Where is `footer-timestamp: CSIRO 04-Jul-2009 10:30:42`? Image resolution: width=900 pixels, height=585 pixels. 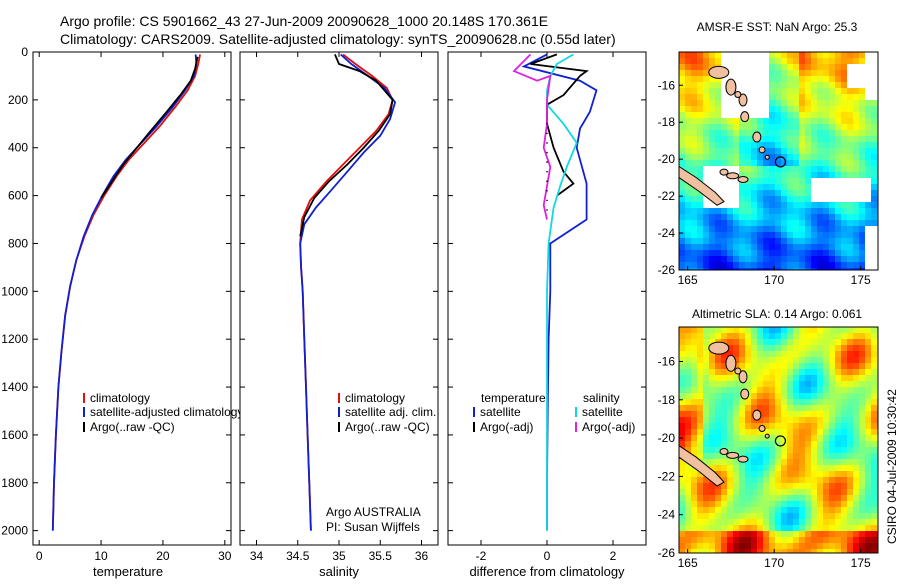 footer-timestamp: CSIRO 04-Jul-2009 10:30:42 is located at coordinates (892, 466).